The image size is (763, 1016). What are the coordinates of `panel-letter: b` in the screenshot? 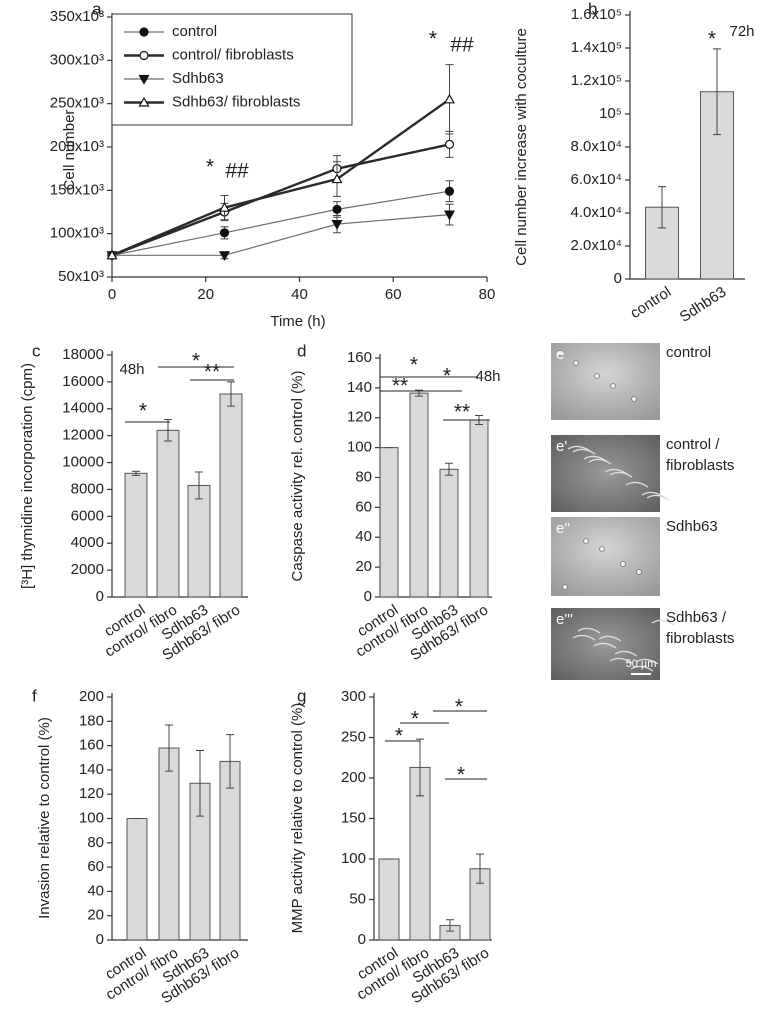 It's located at (592, 9).